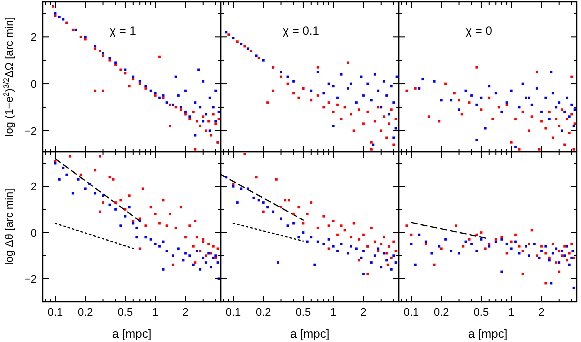 Image resolution: width=581 pixels, height=342 pixels. Describe the element at coordinates (301, 31) in the screenshot. I see `text: χ = 0.1` at that location.